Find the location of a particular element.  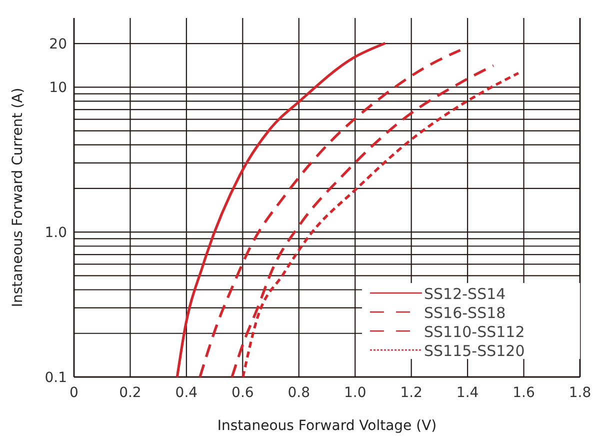

y-tick-label: 20 is located at coordinates (58, 44).